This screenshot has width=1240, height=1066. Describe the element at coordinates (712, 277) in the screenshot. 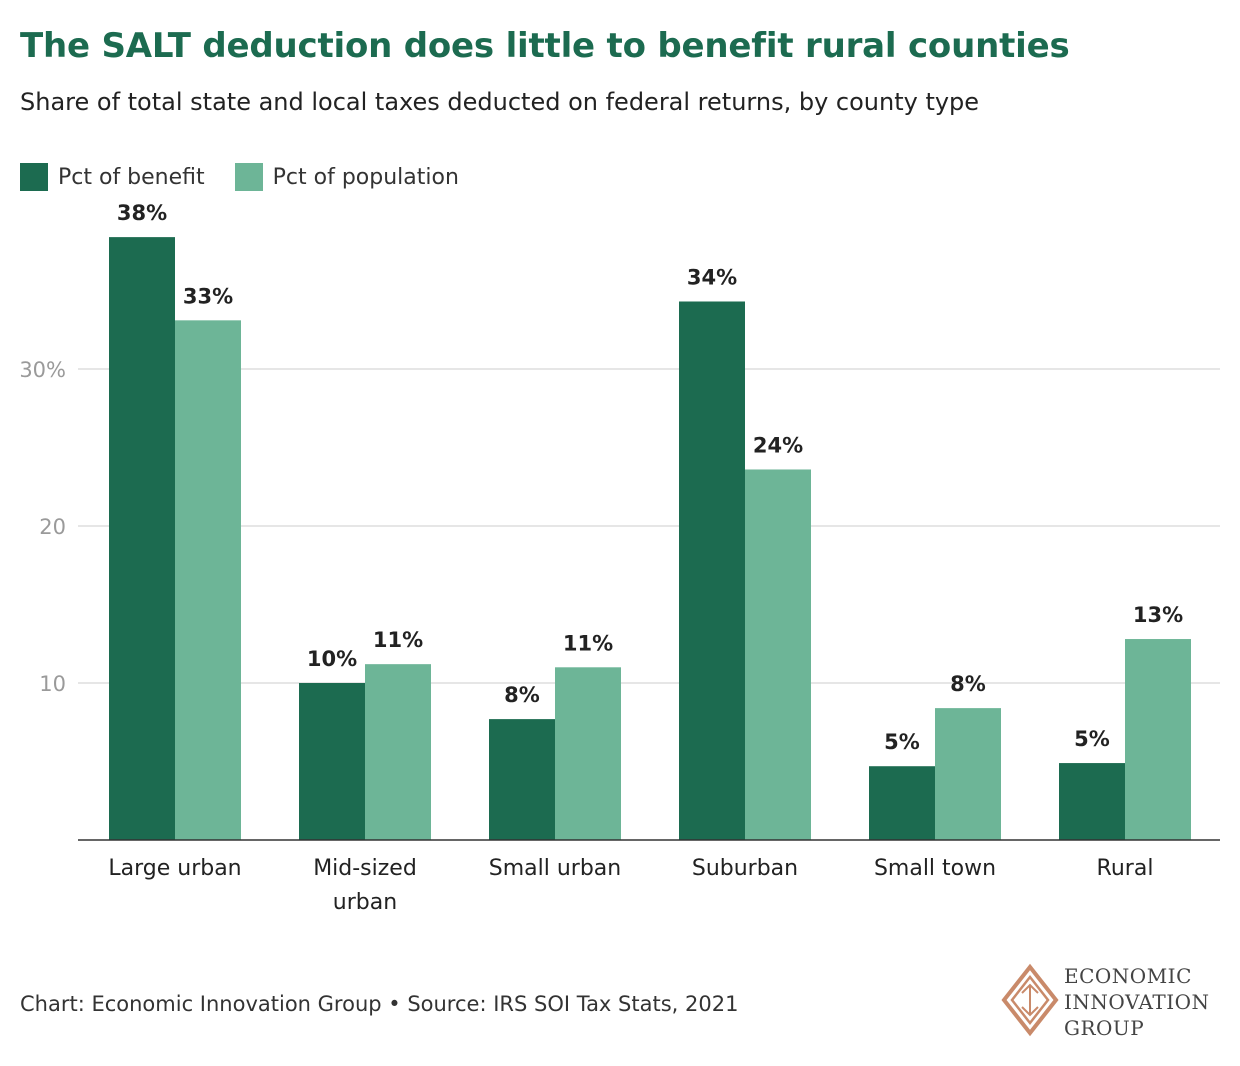

I see `bar-value-label: 34%` at that location.